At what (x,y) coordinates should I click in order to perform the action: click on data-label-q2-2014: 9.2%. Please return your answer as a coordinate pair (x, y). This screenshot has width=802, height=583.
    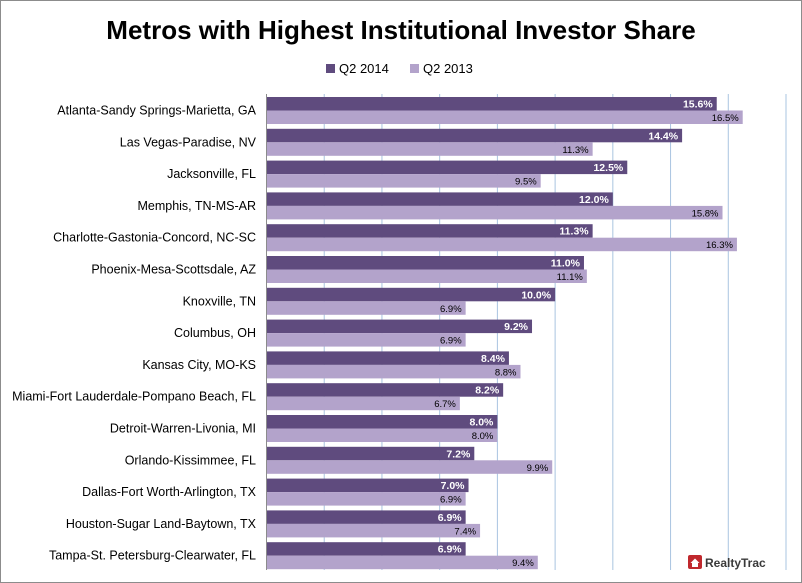
    Looking at the image, I should click on (516, 327).